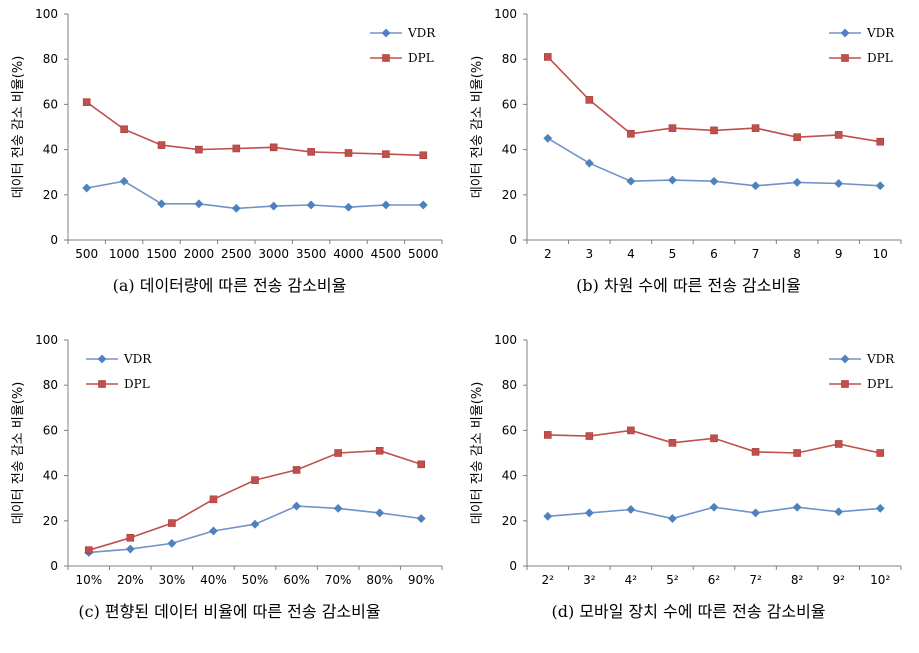  Describe the element at coordinates (548, 254) in the screenshot. I see `x-tick-label: 2` at that location.